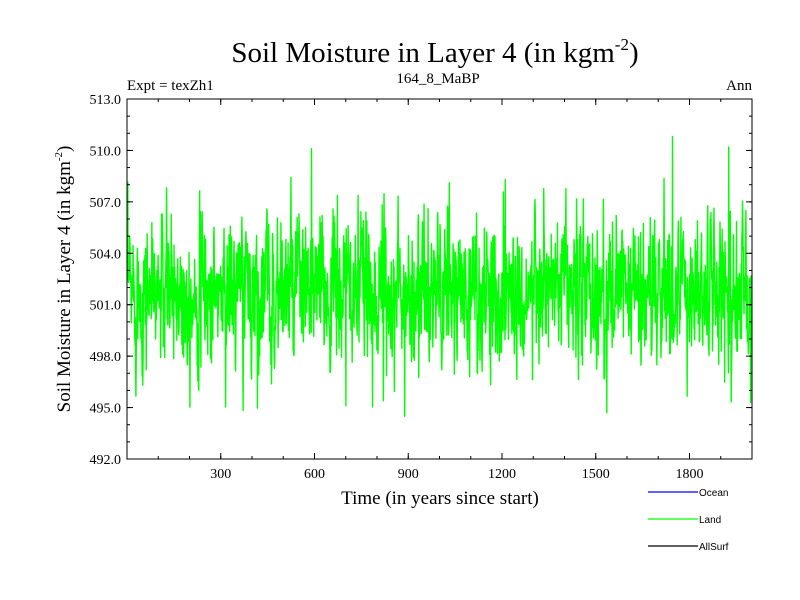 Image resolution: width=800 pixels, height=600 pixels. Describe the element at coordinates (714, 547) in the screenshot. I see `legend-label-allsurf: AllSurf` at that location.